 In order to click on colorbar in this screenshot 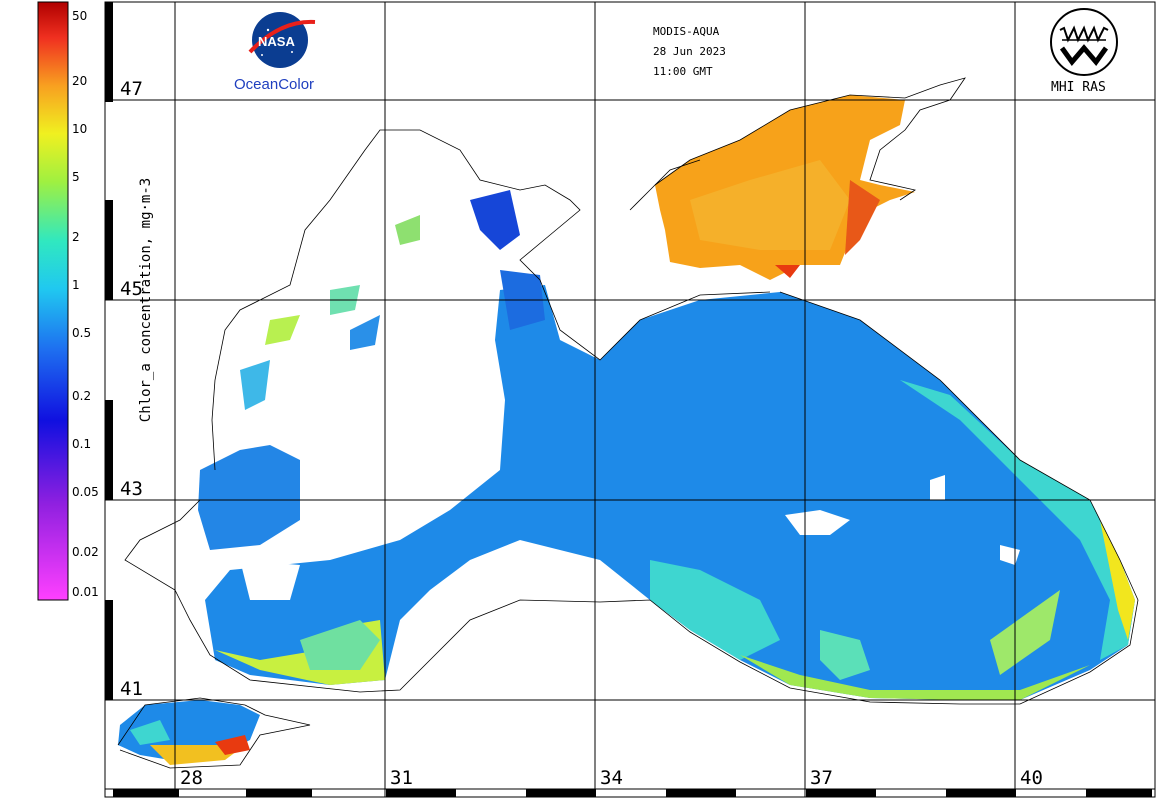, I will do `click(53, 301)`.